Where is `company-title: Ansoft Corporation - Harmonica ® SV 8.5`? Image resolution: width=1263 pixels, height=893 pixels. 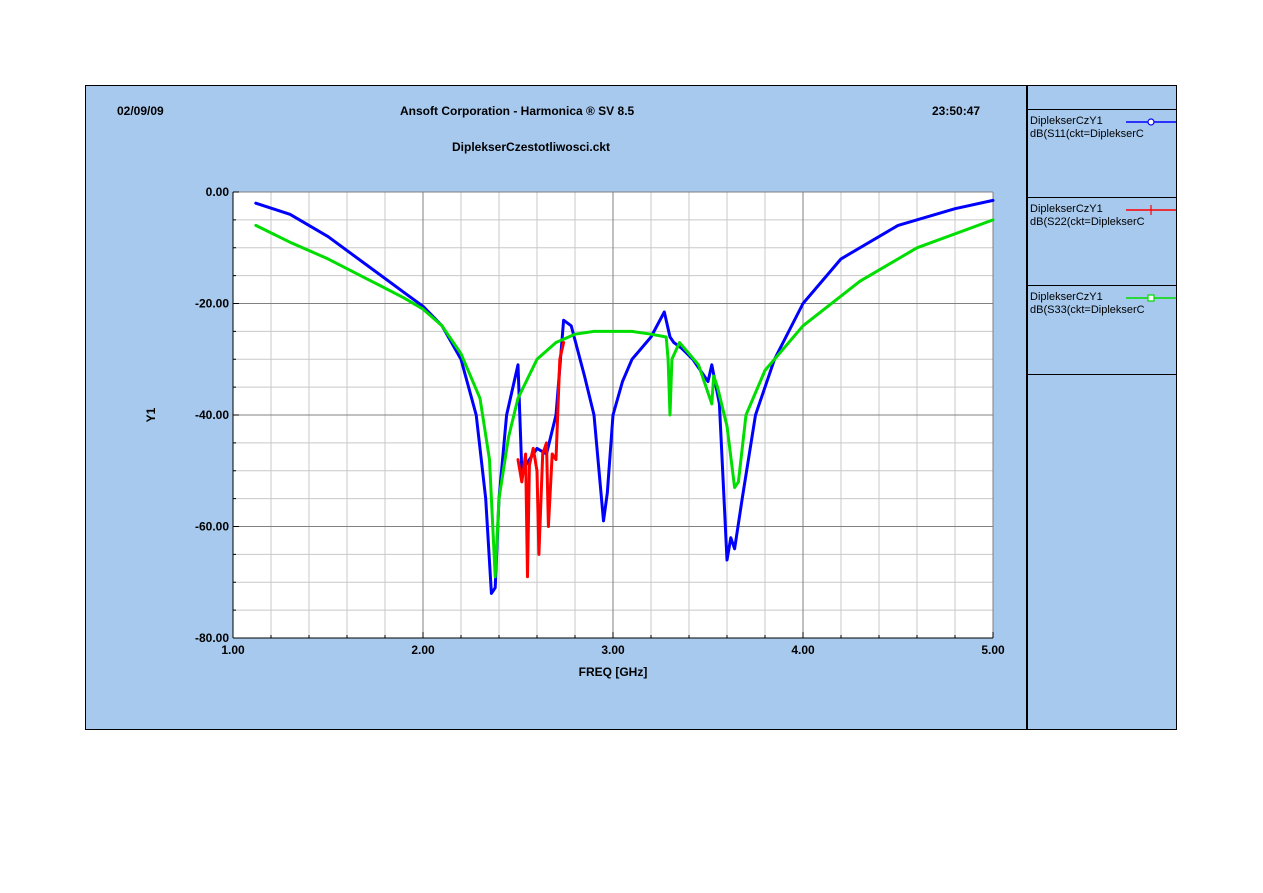
company-title: Ansoft Corporation - Harmonica ® SV 8.5 is located at coordinates (517, 111).